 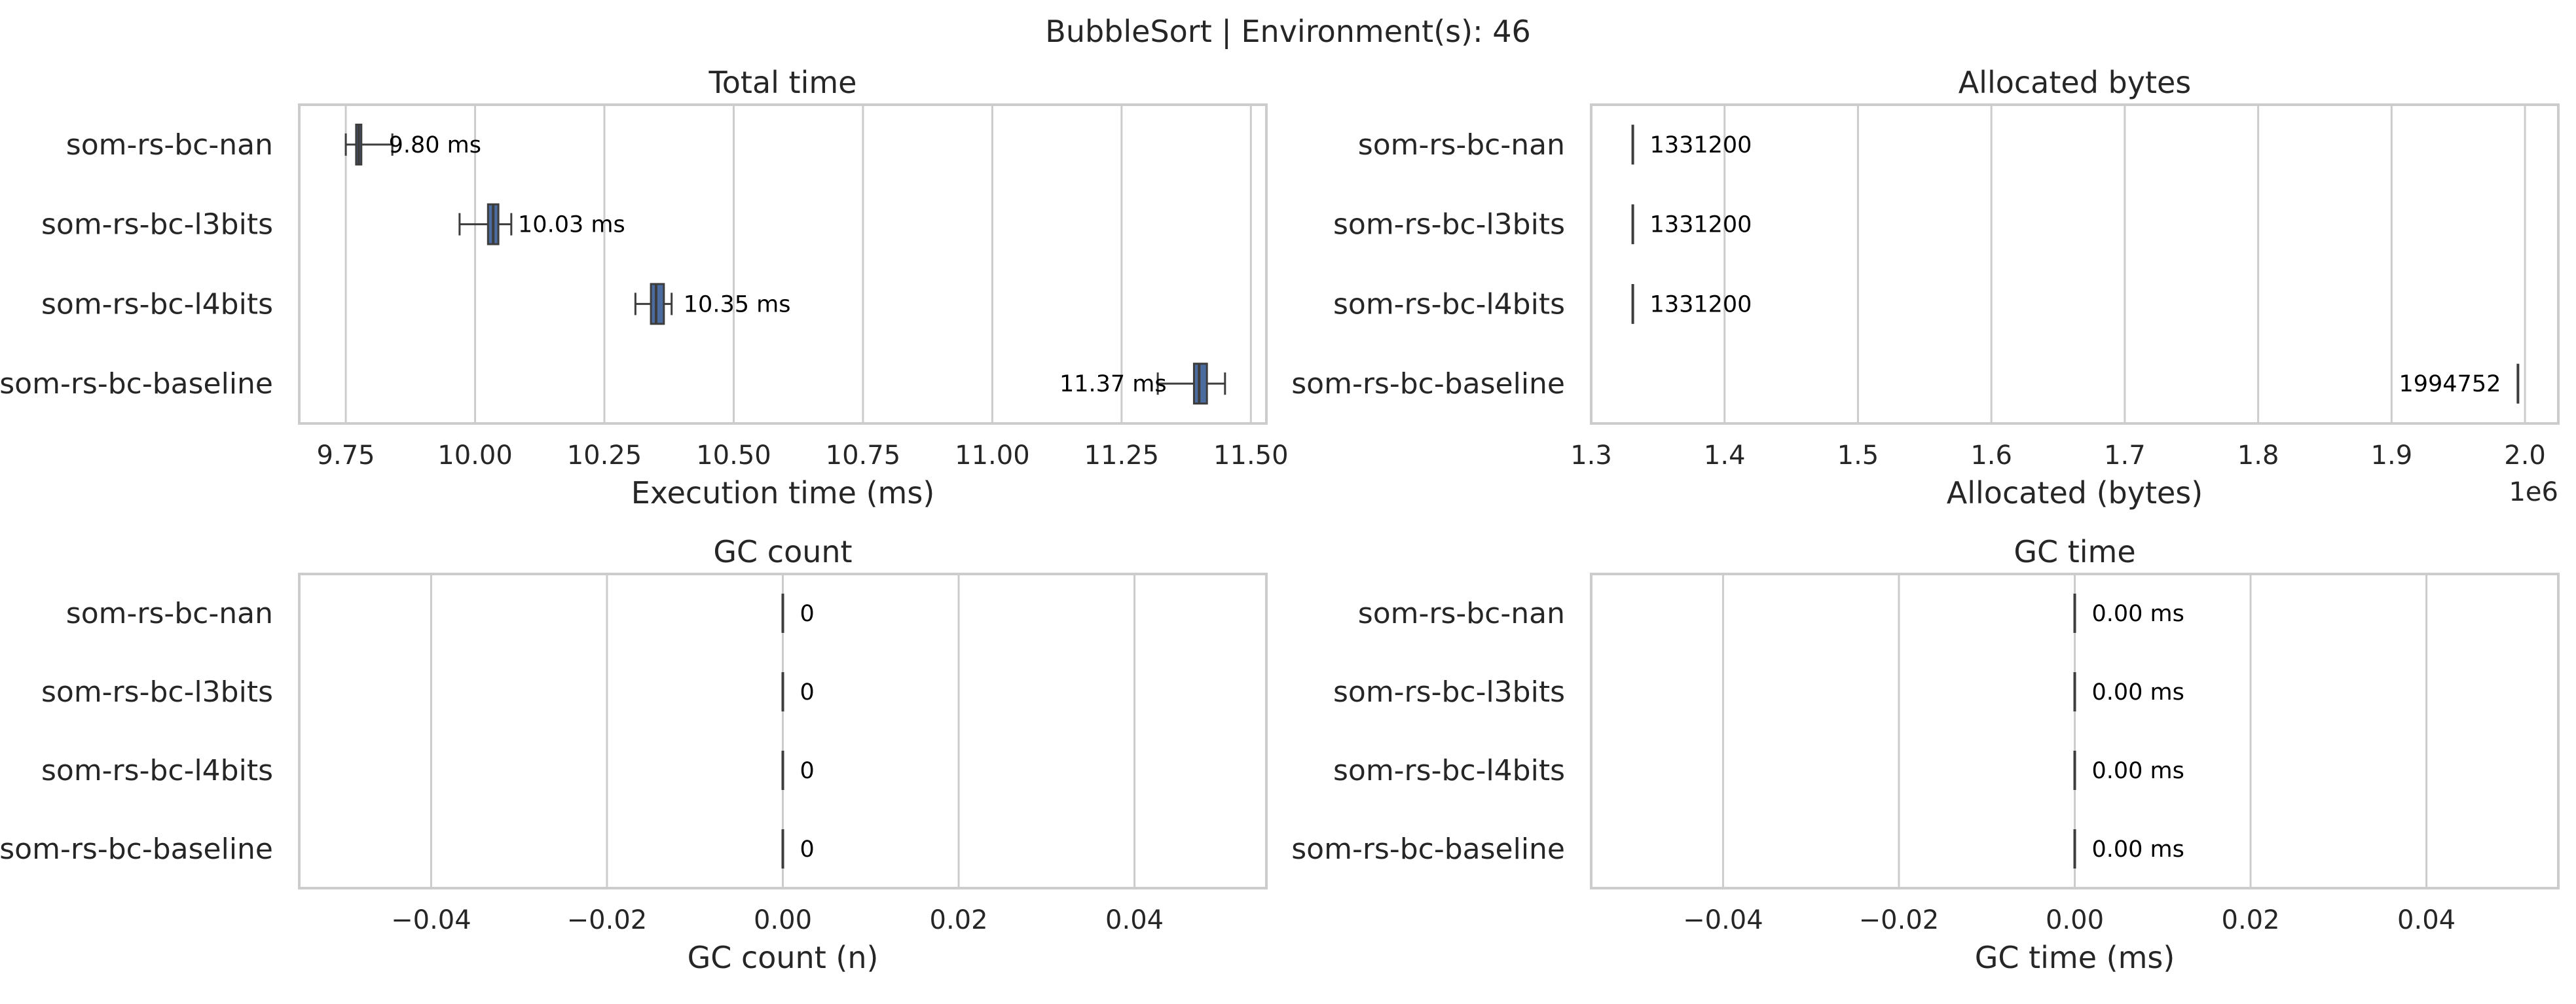 I want to click on x-tick-label: 10.50, so click(x=733, y=456).